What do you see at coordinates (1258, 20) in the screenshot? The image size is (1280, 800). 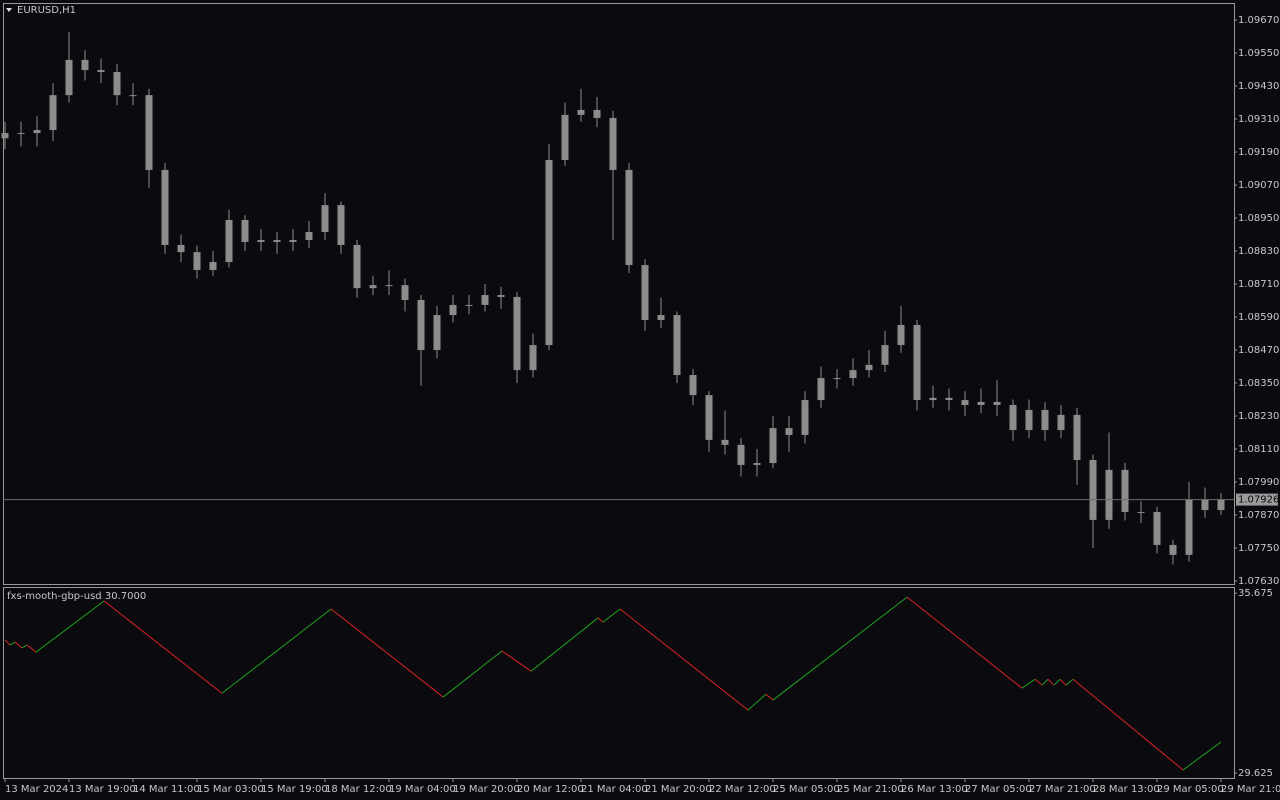 I see `y-tick-label: 1.09670` at bounding box center [1258, 20].